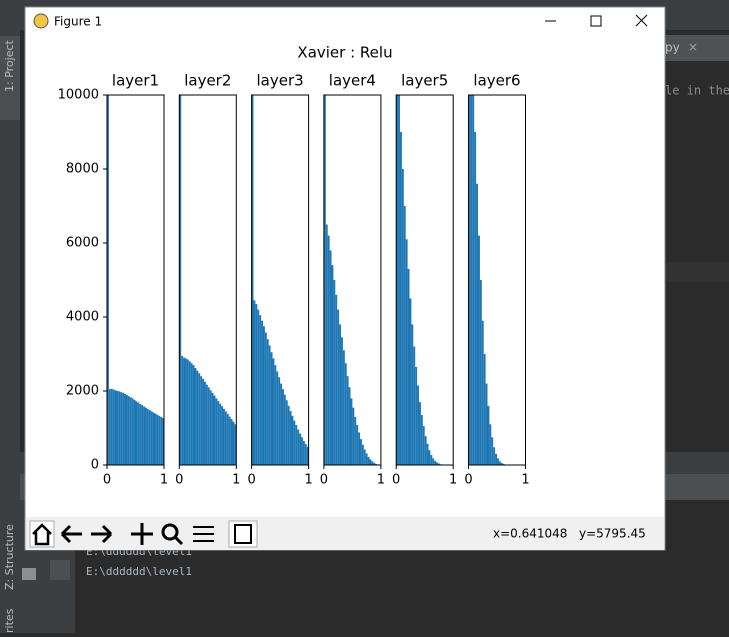 Image resolution: width=729 pixels, height=637 pixels. I want to click on subplot-title: layer5, so click(424, 81).